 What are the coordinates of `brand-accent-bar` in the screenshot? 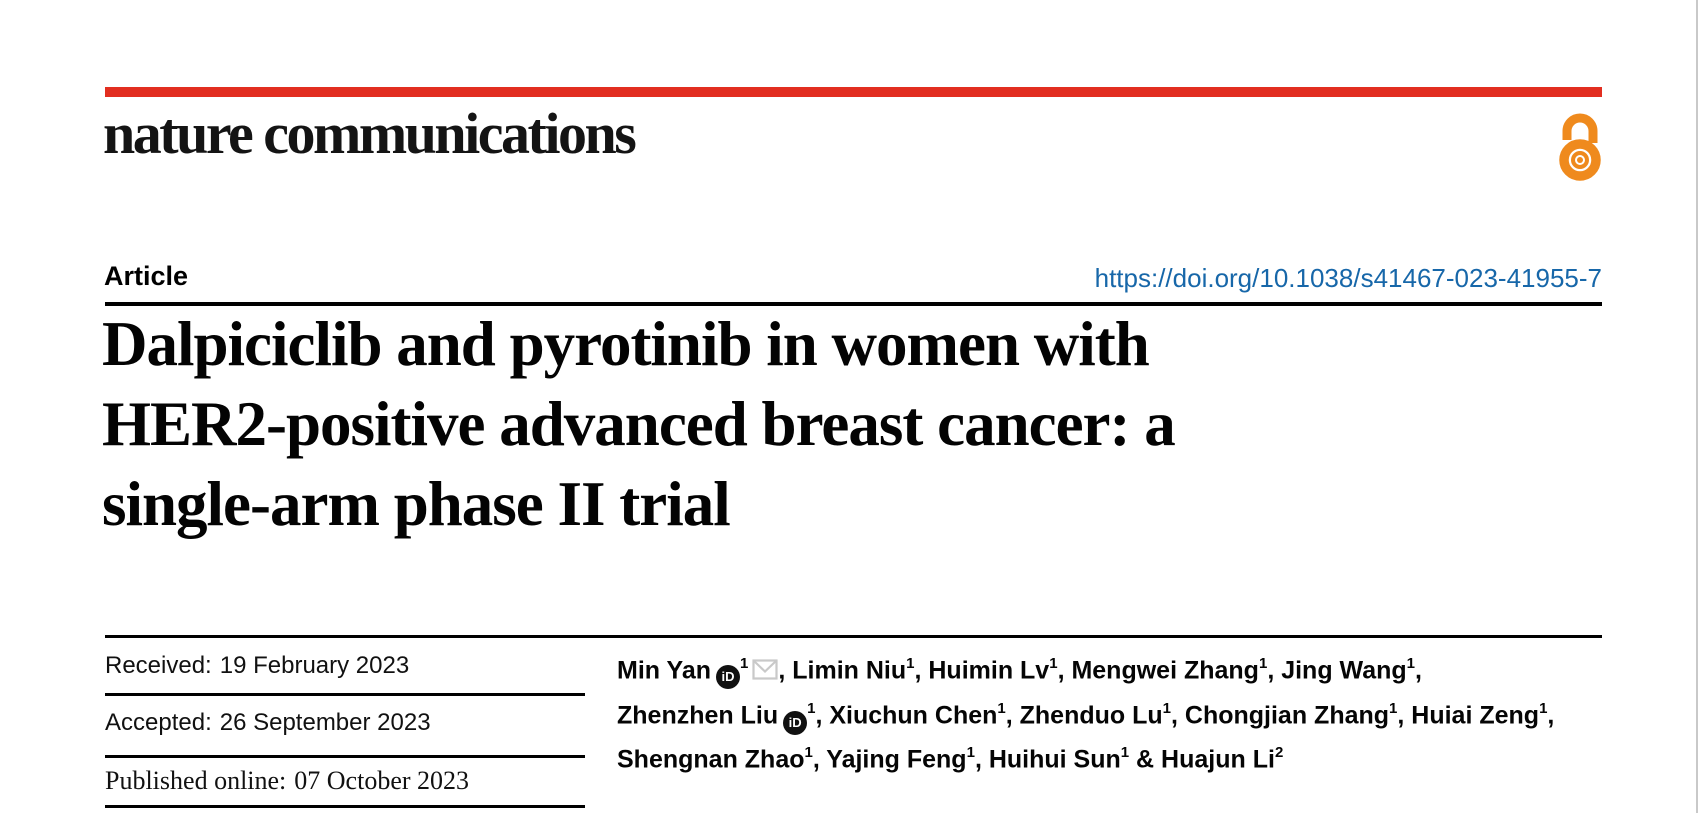 It's located at (853, 92).